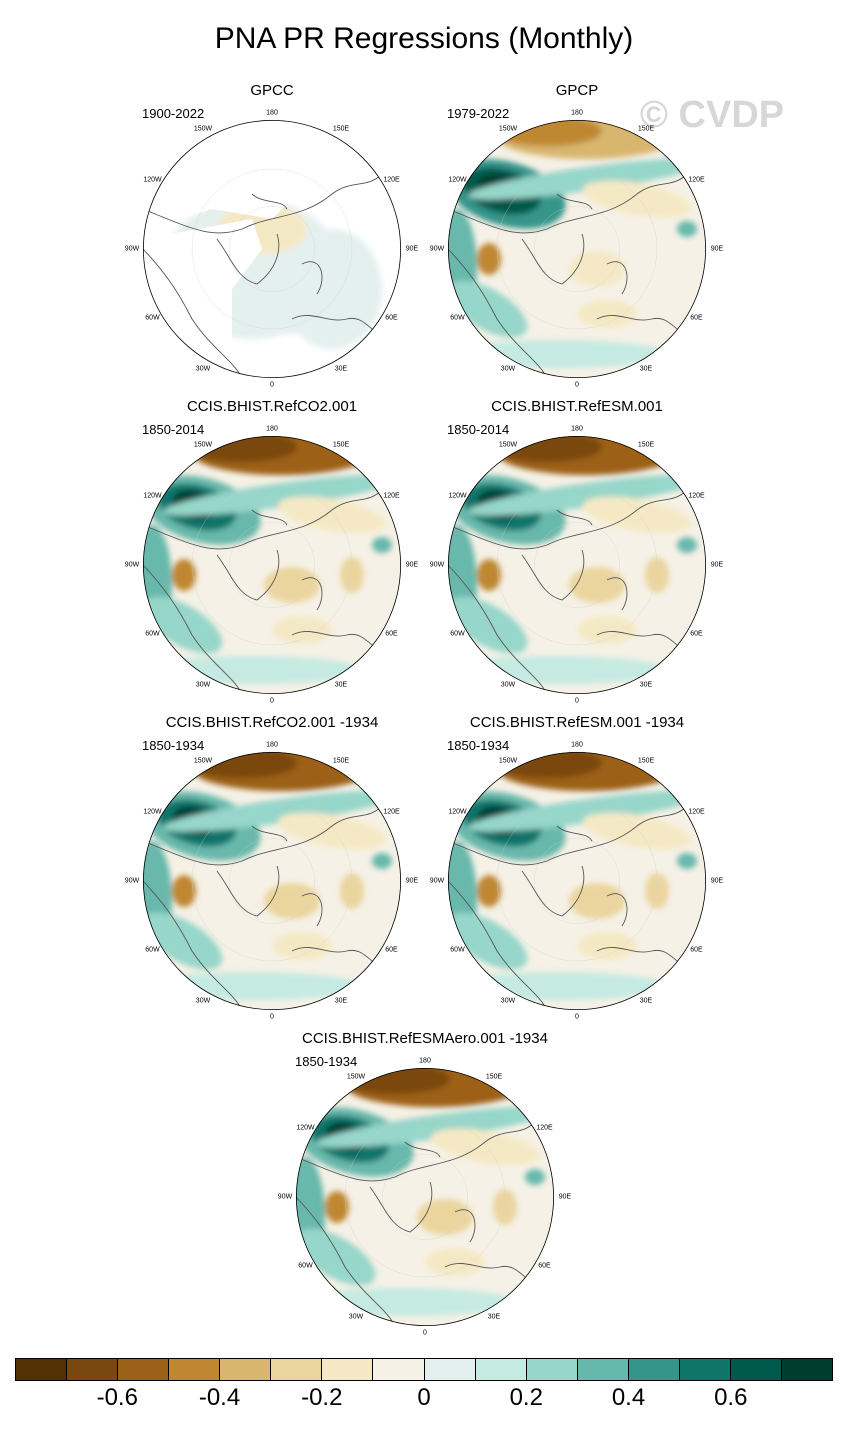  Describe the element at coordinates (272, 90) in the screenshot. I see `panel-title: GPCC` at that location.